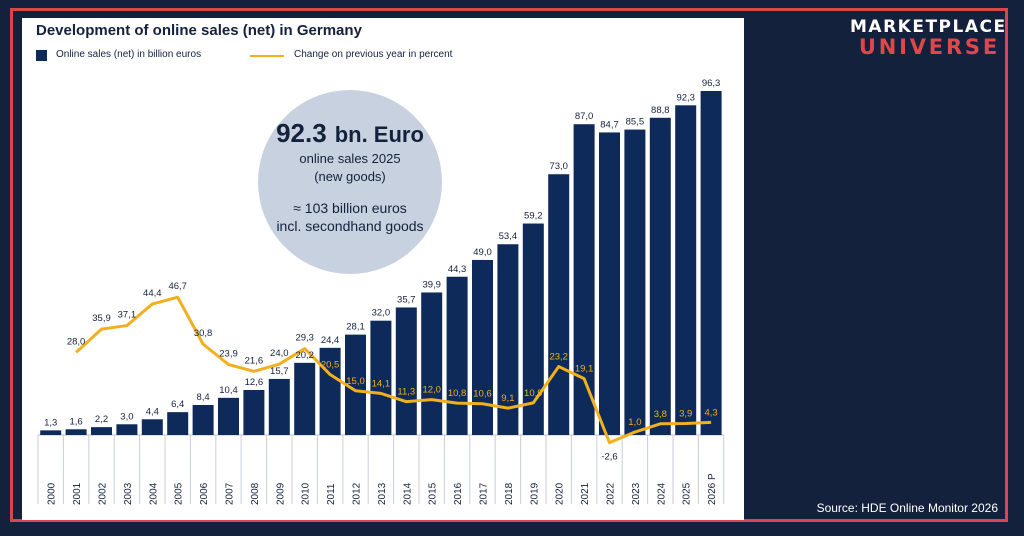 The width and height of the screenshot is (1024, 536). I want to click on bar-value-label: 35,7, so click(406, 299).